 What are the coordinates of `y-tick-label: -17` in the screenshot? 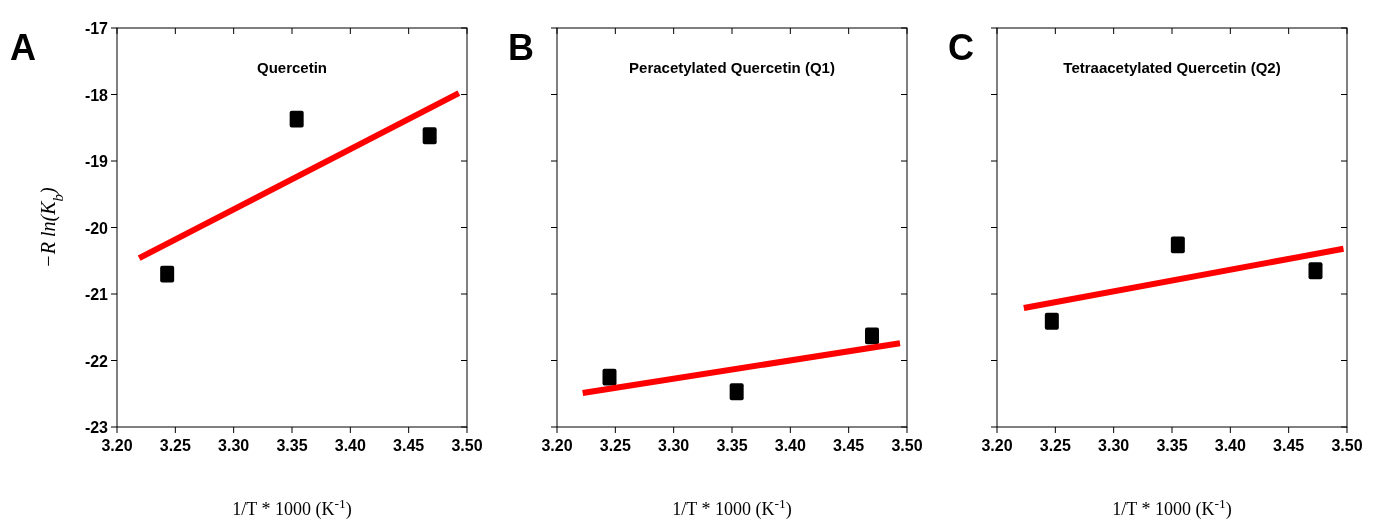 It's located at (96, 28).